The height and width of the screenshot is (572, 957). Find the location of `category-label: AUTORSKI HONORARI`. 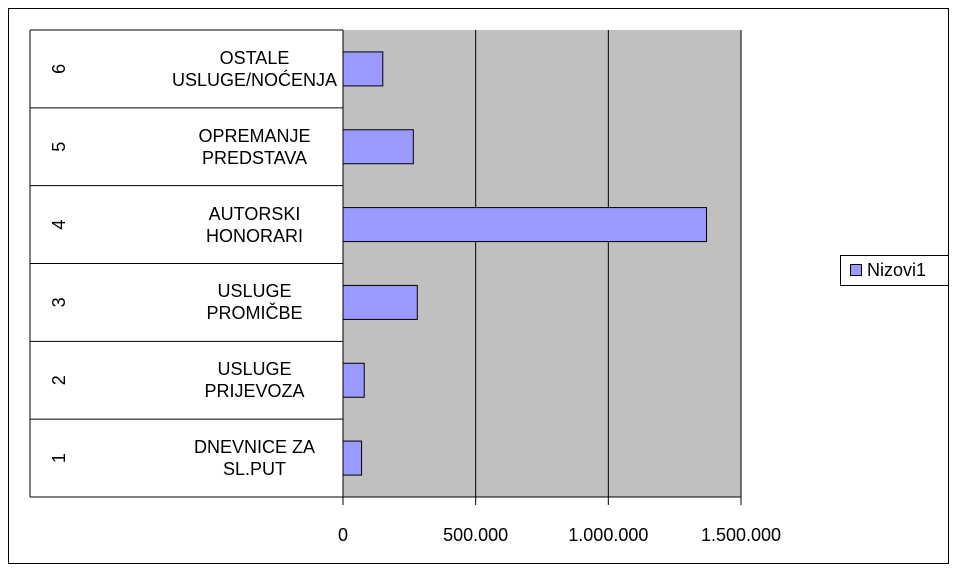

category-label: AUTORSKI HONORARI is located at coordinates (254, 224).